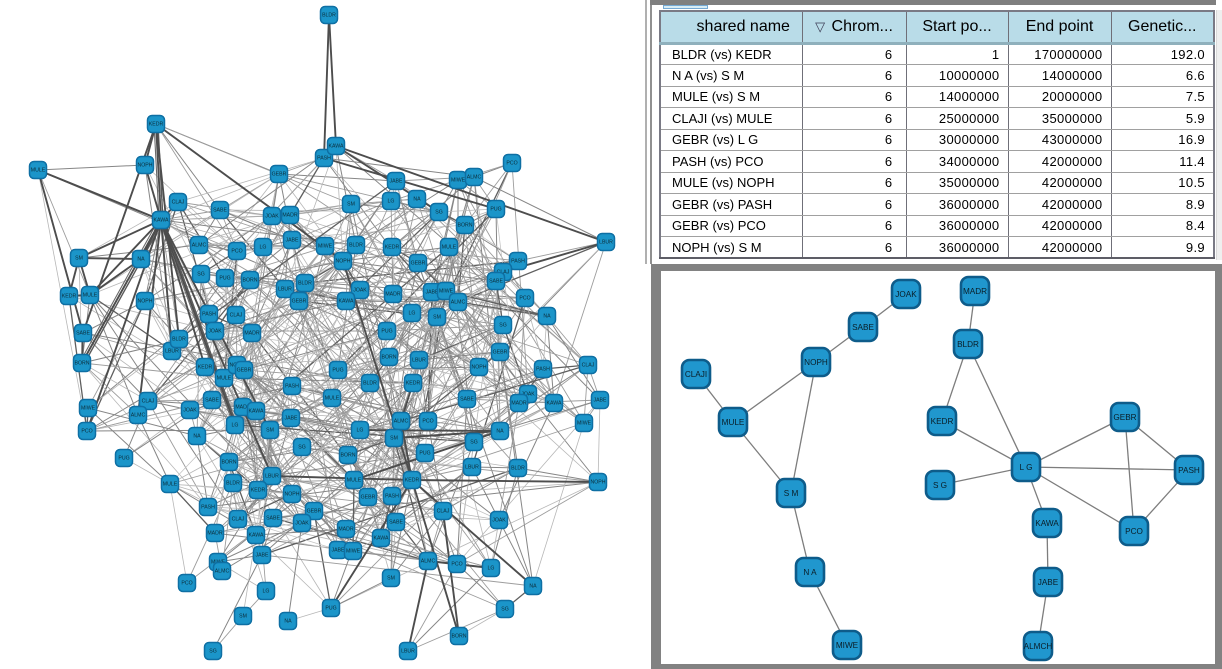 This screenshot has height=669, width=1222. What do you see at coordinates (696, 374) in the screenshot?
I see `svg-text: CLAJI` at bounding box center [696, 374].